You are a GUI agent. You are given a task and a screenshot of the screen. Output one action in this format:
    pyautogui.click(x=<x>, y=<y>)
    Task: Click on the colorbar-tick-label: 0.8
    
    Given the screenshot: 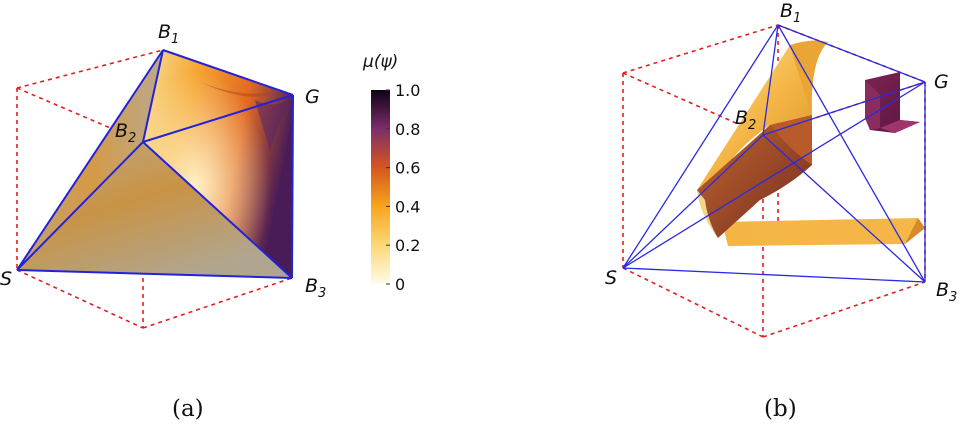 What is the action you would take?
    pyautogui.click(x=407, y=129)
    